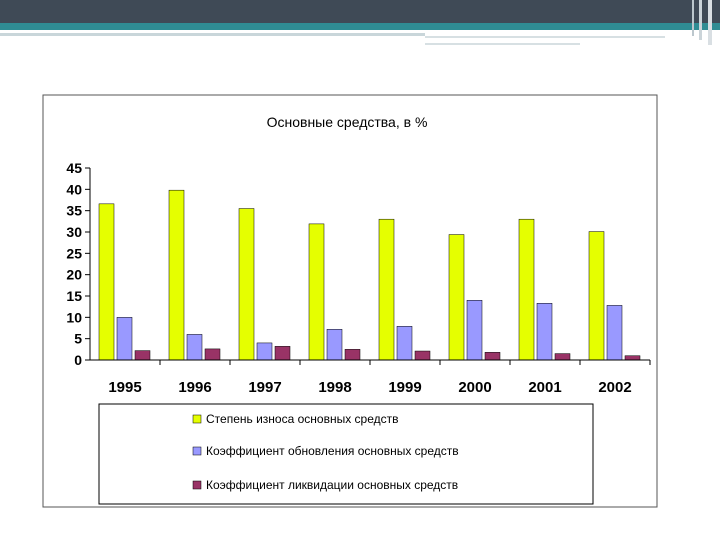 The height and width of the screenshot is (540, 720). What do you see at coordinates (264, 387) in the screenshot?
I see `x-tick-label: 1997` at bounding box center [264, 387].